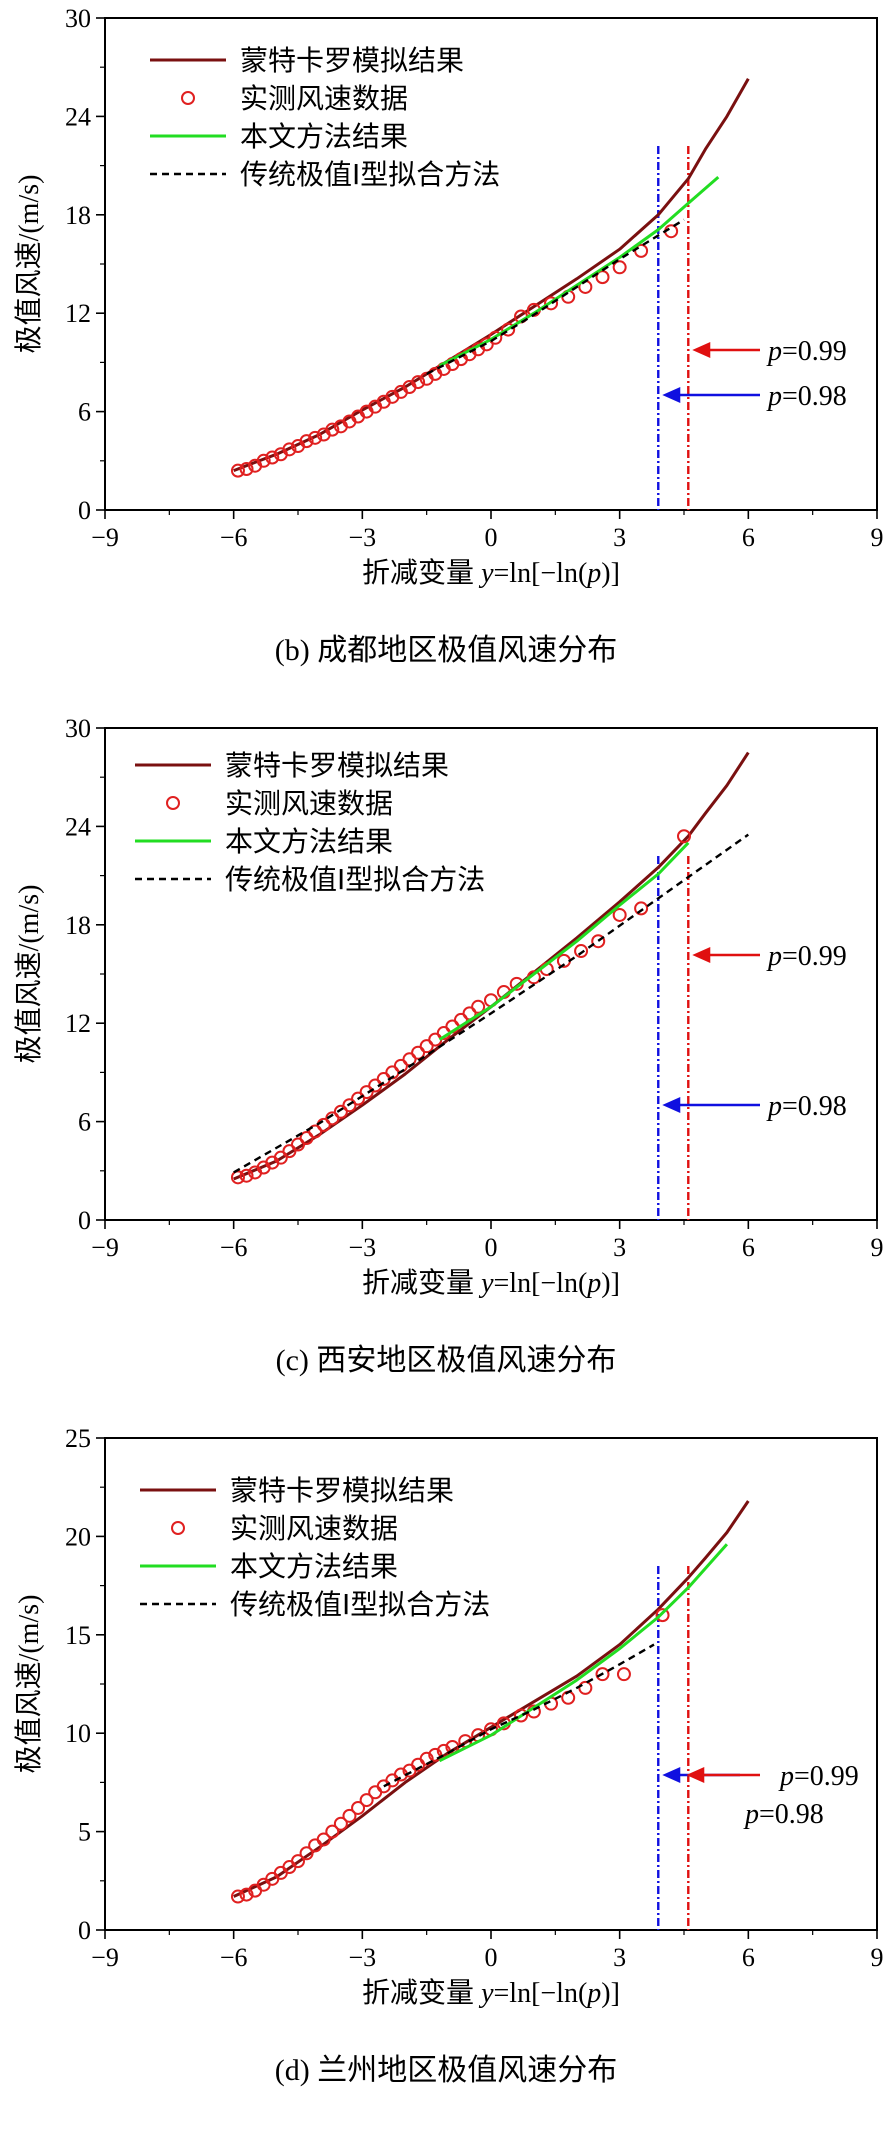 Image resolution: width=893 pixels, height=2134 pixels. Describe the element at coordinates (78, 215) in the screenshot. I see `y-tick-label: 18` at that location.